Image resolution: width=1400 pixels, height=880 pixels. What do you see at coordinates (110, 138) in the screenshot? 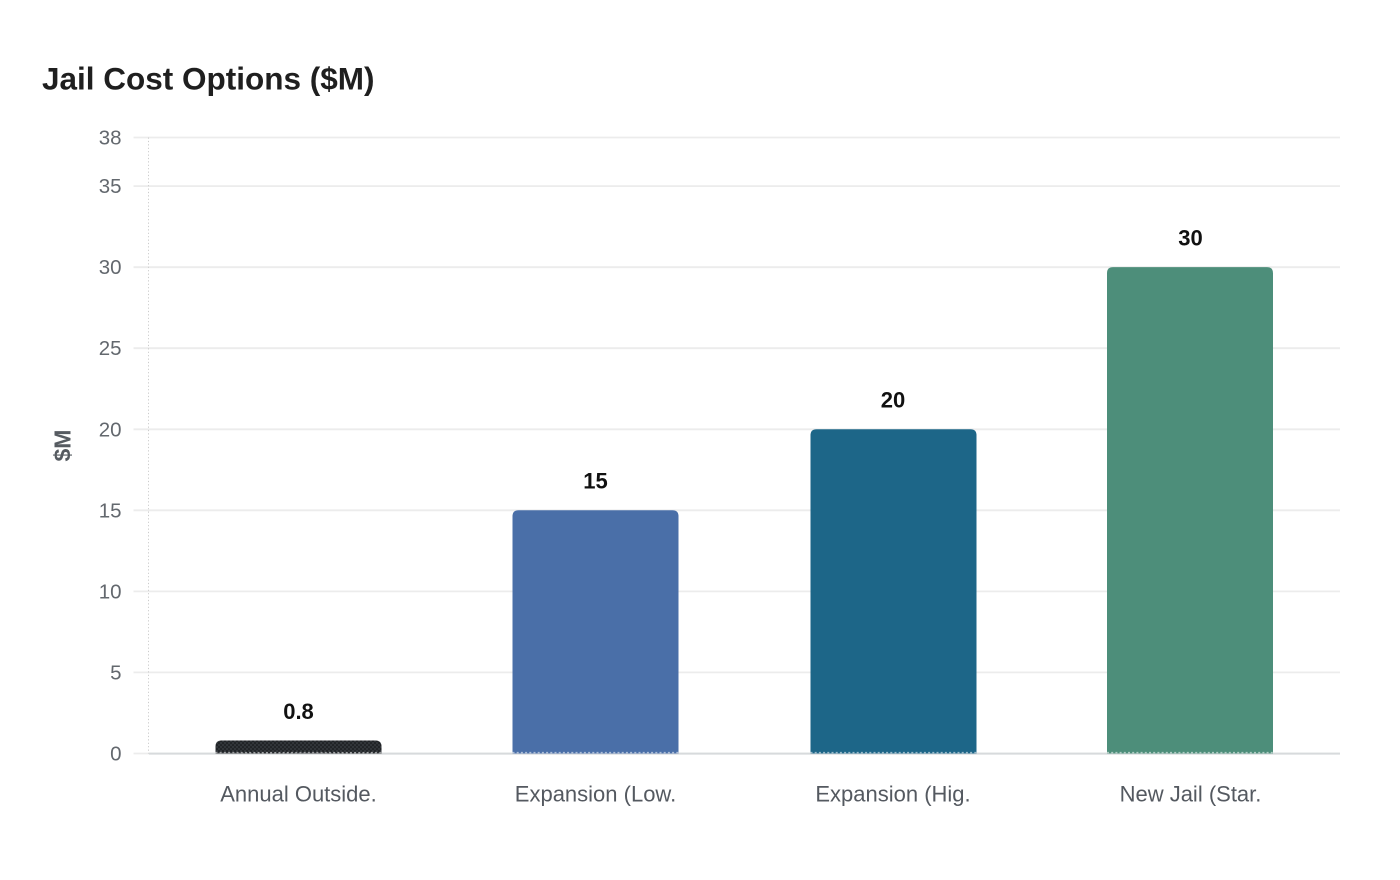
I see `svg-text: 38` at bounding box center [110, 138].